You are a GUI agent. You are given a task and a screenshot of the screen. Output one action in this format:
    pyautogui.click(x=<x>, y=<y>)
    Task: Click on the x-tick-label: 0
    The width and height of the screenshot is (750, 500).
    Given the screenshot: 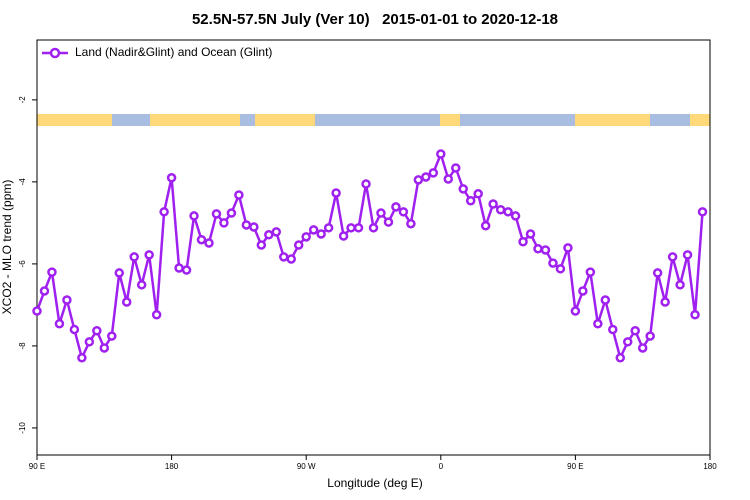 What is the action you would take?
    pyautogui.click(x=441, y=466)
    